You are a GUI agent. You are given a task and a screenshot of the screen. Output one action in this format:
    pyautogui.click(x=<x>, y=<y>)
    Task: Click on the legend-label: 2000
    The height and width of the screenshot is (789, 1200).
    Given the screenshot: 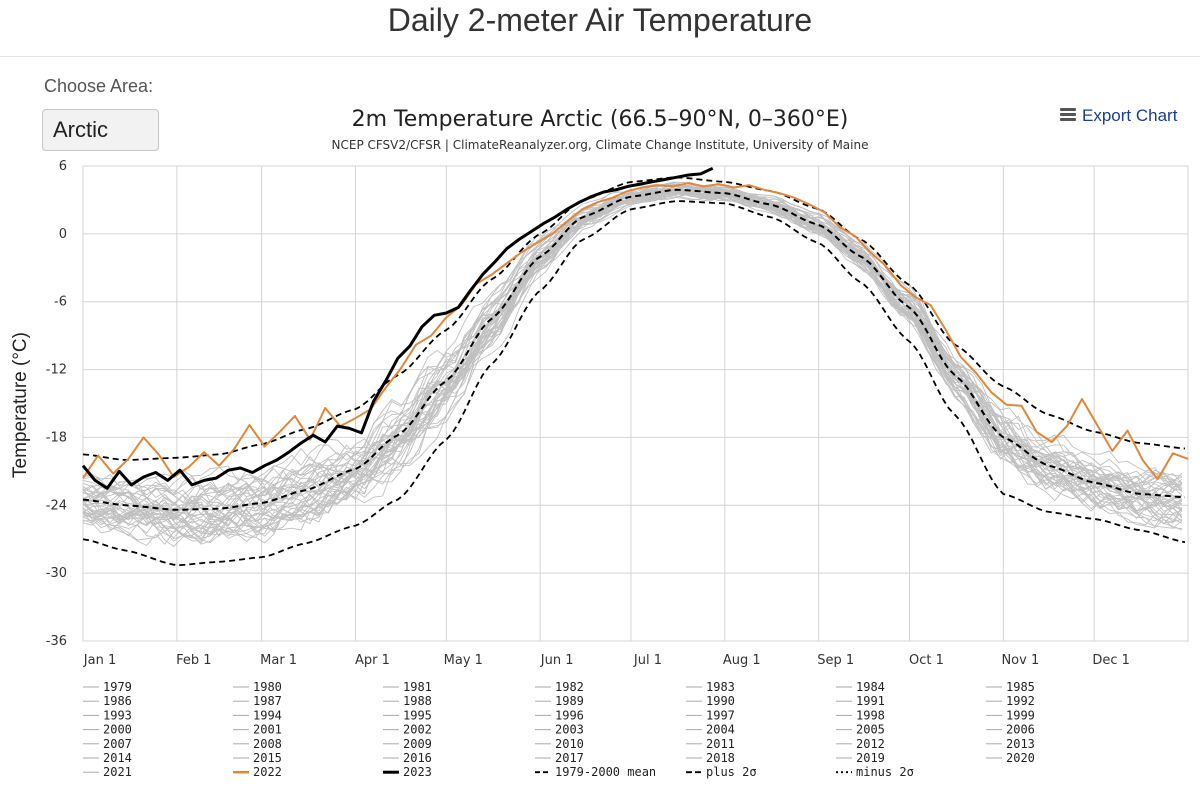 What is the action you would take?
    pyautogui.click(x=117, y=730)
    